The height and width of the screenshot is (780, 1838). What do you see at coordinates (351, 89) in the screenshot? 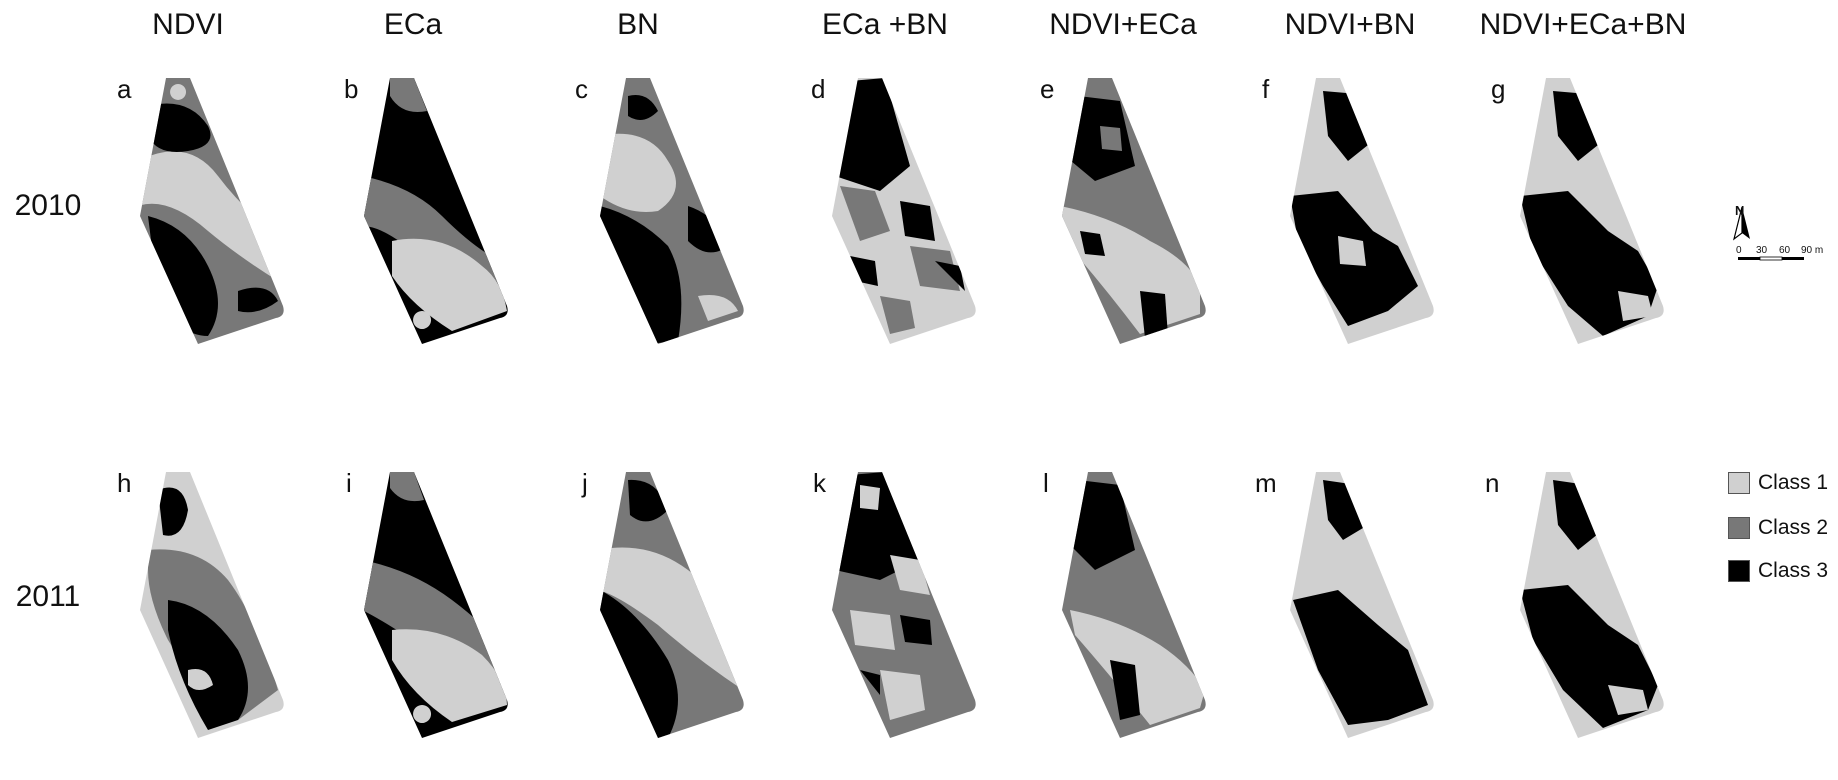
I see `panel-letter-b: b` at bounding box center [351, 89].